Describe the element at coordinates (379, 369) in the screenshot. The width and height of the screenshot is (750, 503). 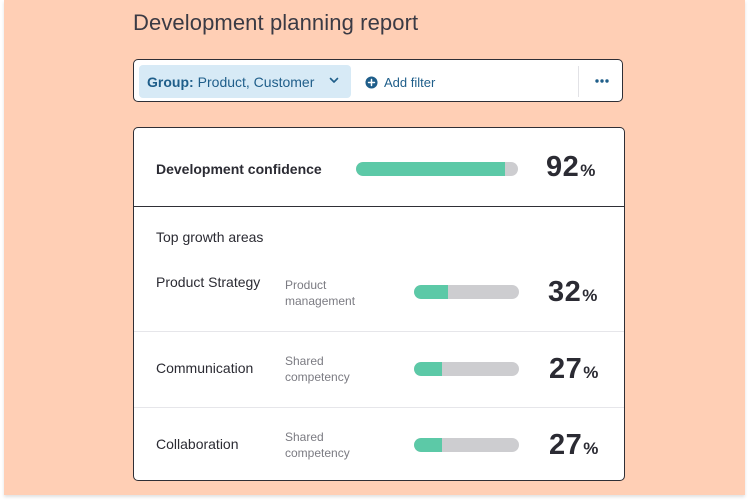
I see `growth-row: Communication Shared competency 27%` at that location.